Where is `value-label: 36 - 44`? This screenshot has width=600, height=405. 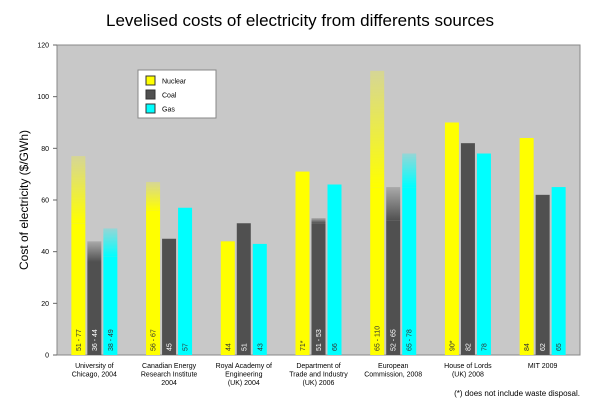
value-label: 36 - 44 is located at coordinates (95, 340).